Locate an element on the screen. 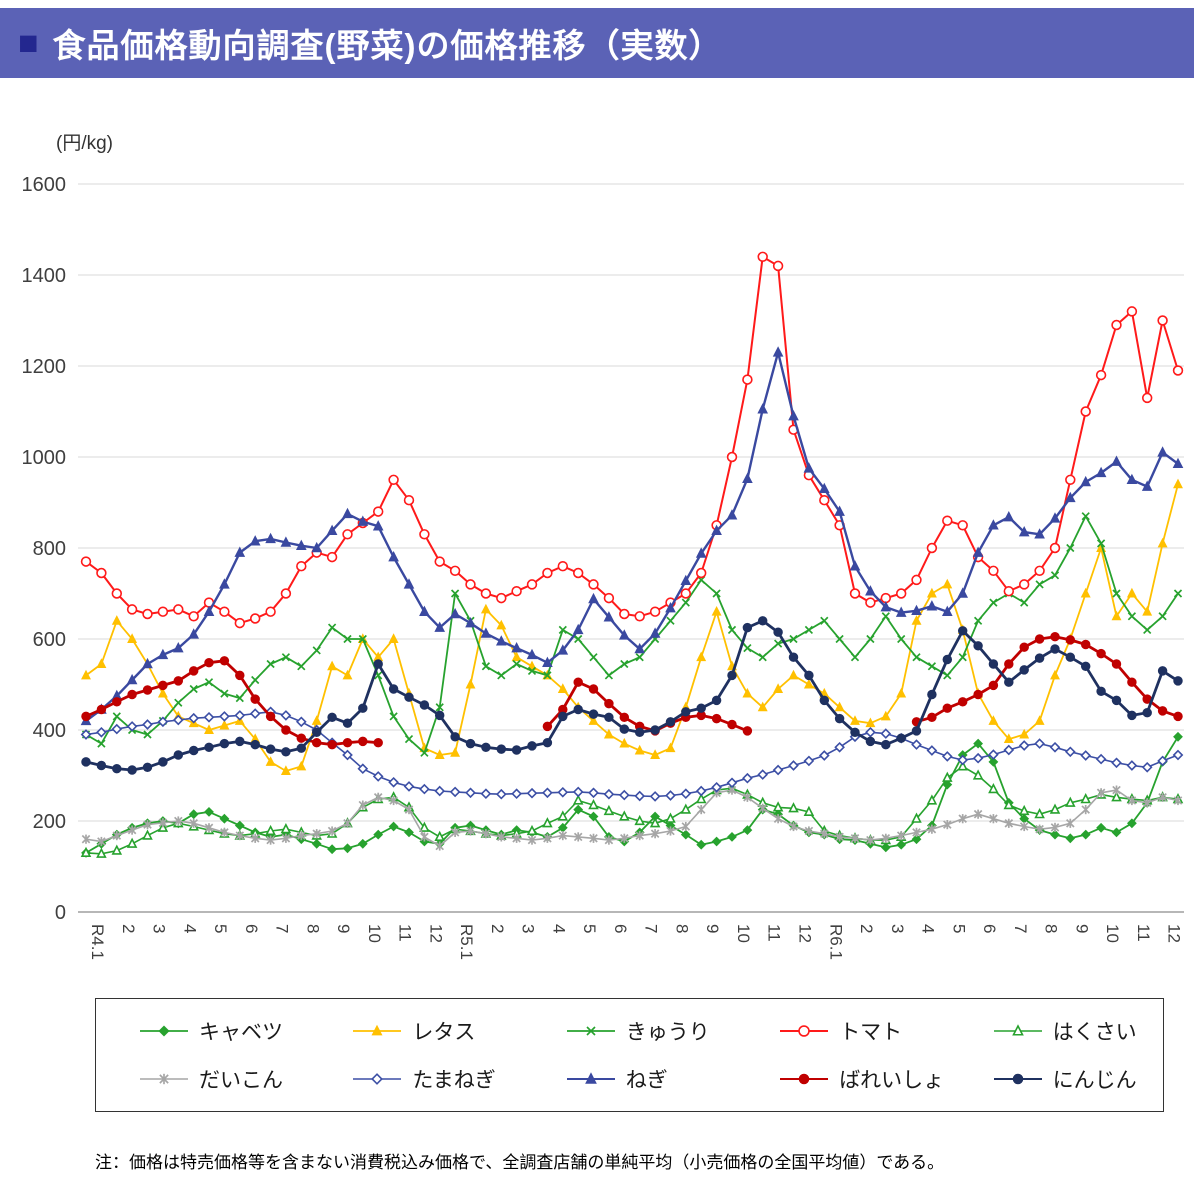 The height and width of the screenshot is (1194, 1194). legend-item-hakusai: はくさい is located at coordinates (1056, 1031).